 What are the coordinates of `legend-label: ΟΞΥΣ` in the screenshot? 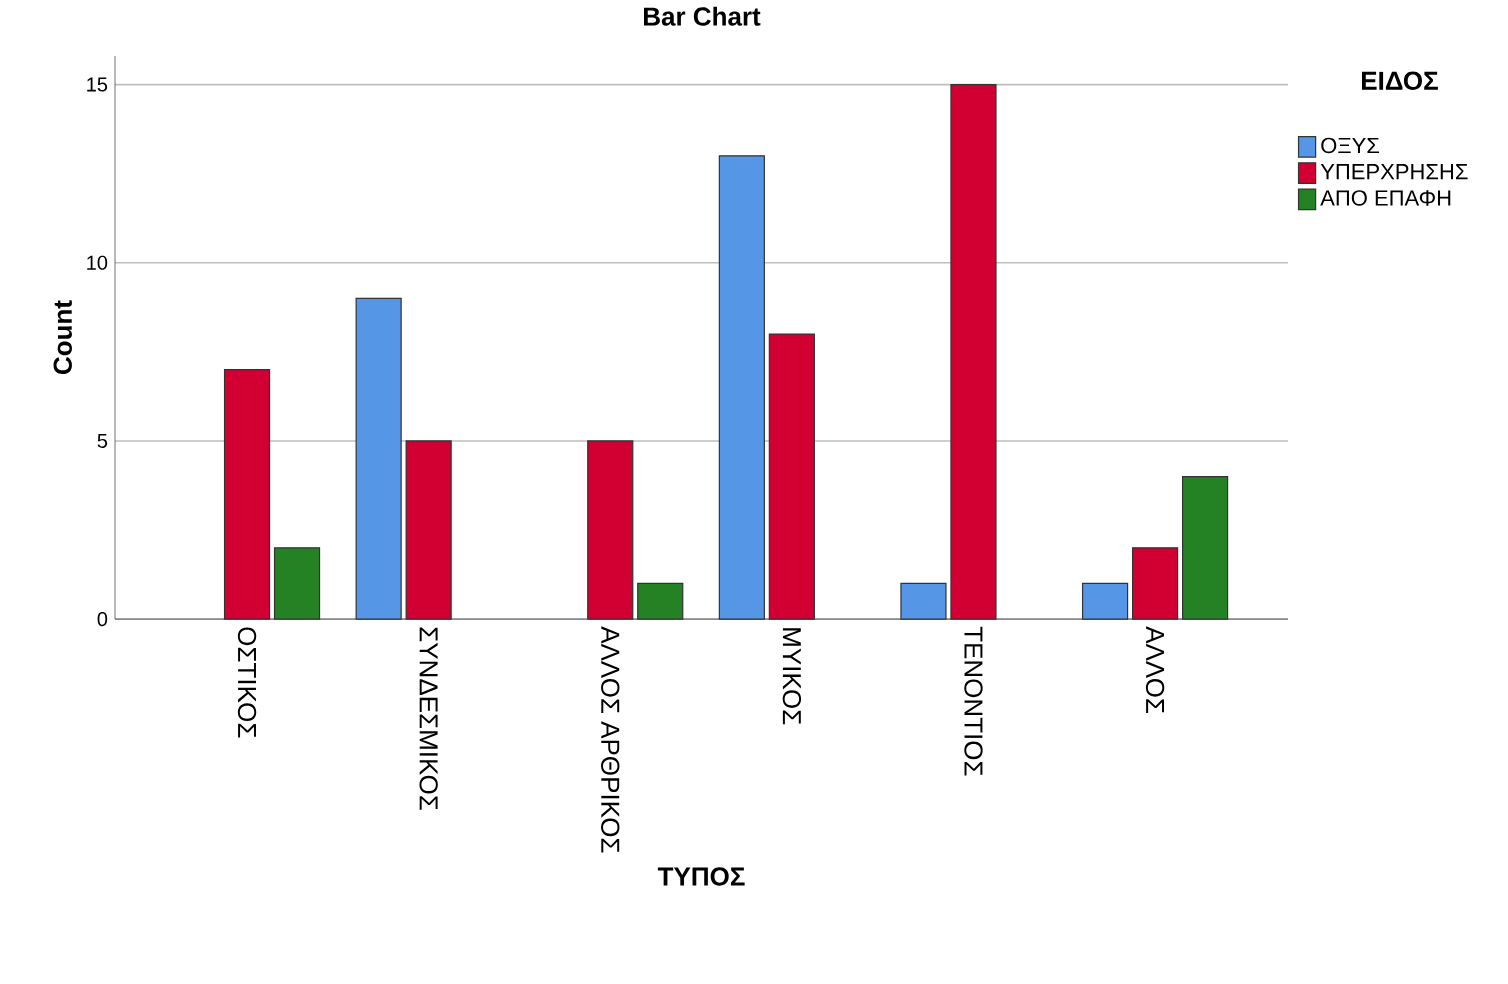 It's located at (1350, 145).